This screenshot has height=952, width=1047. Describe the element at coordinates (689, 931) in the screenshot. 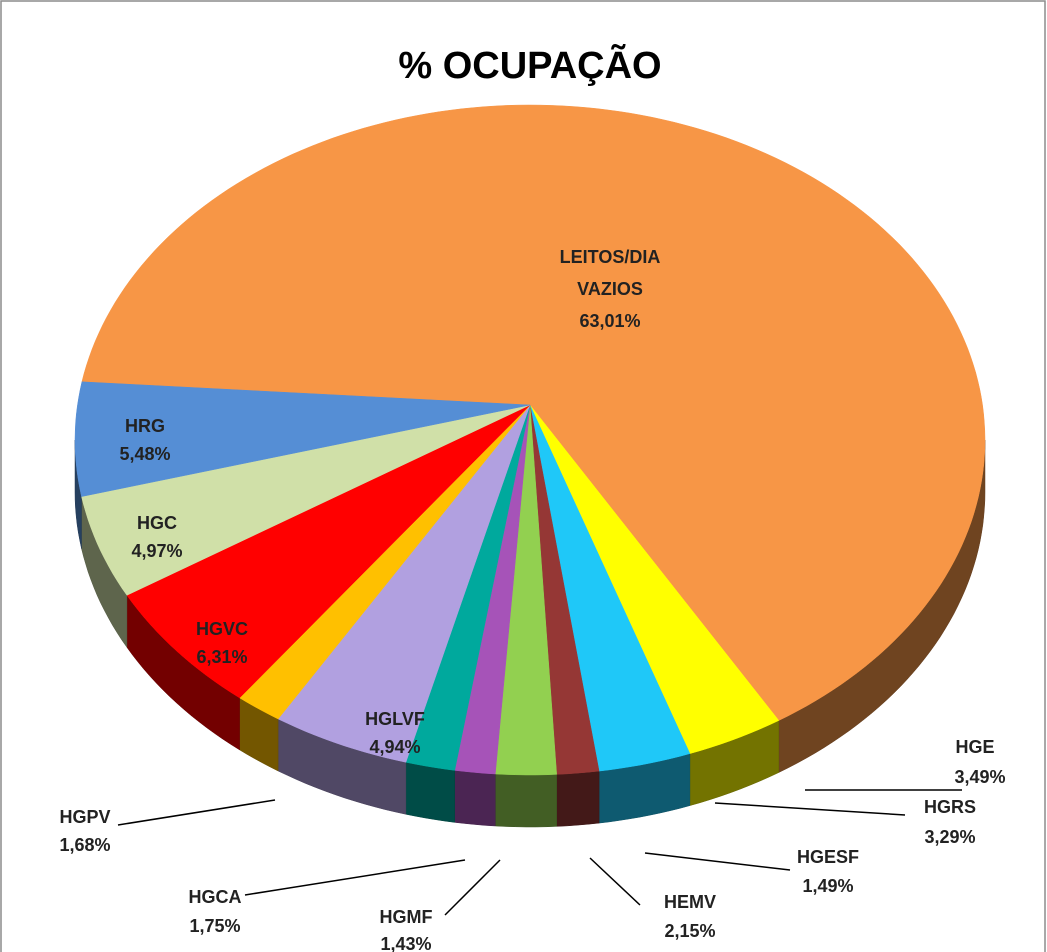

I see `value-label: 2,15%` at that location.